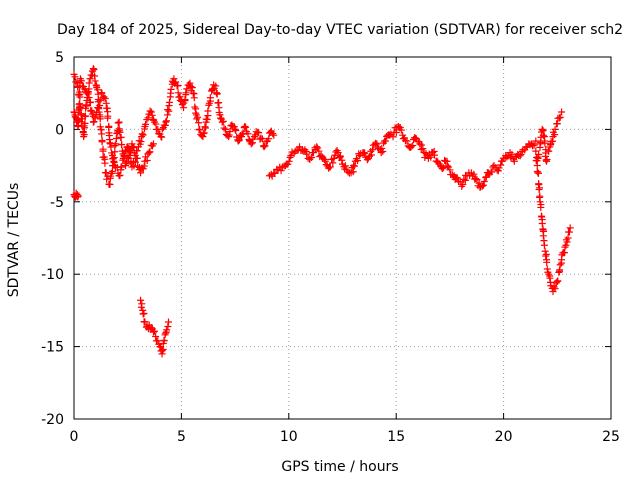 The height and width of the screenshot is (480, 640). I want to click on y-tick-label: -15, so click(52, 348).